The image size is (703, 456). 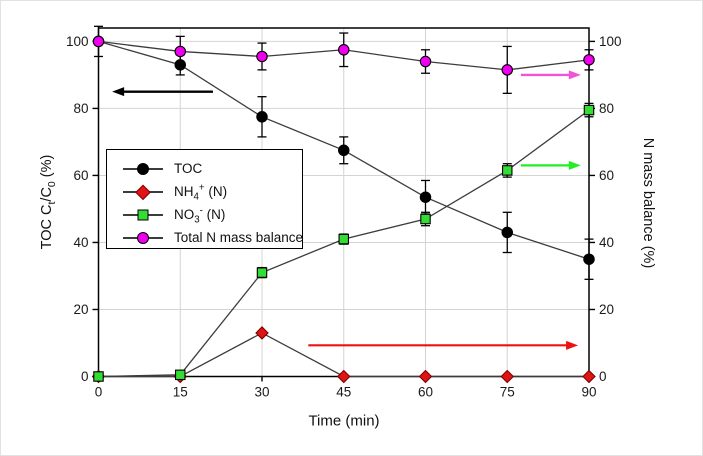 I want to click on x-axis-title: Time (min), so click(x=344, y=421).